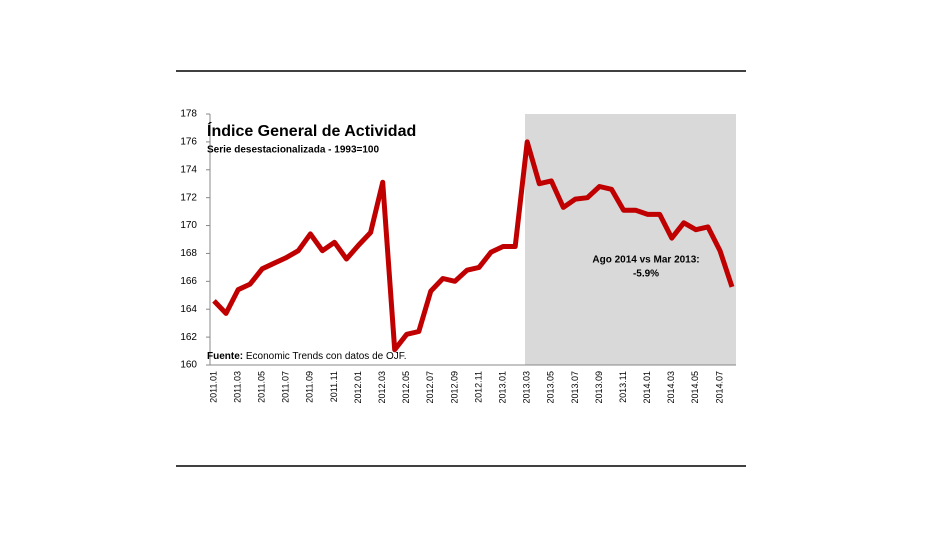 The image size is (940, 533). Describe the element at coordinates (225, 356) in the screenshot. I see `source-label: Fuente:` at that location.